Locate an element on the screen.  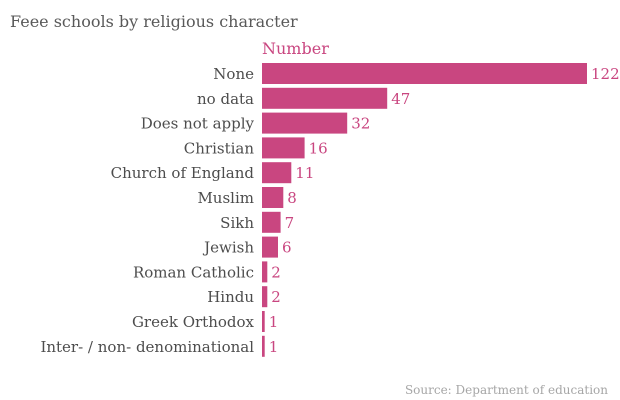
category-label-jewish: Jewish is located at coordinates (228, 248).